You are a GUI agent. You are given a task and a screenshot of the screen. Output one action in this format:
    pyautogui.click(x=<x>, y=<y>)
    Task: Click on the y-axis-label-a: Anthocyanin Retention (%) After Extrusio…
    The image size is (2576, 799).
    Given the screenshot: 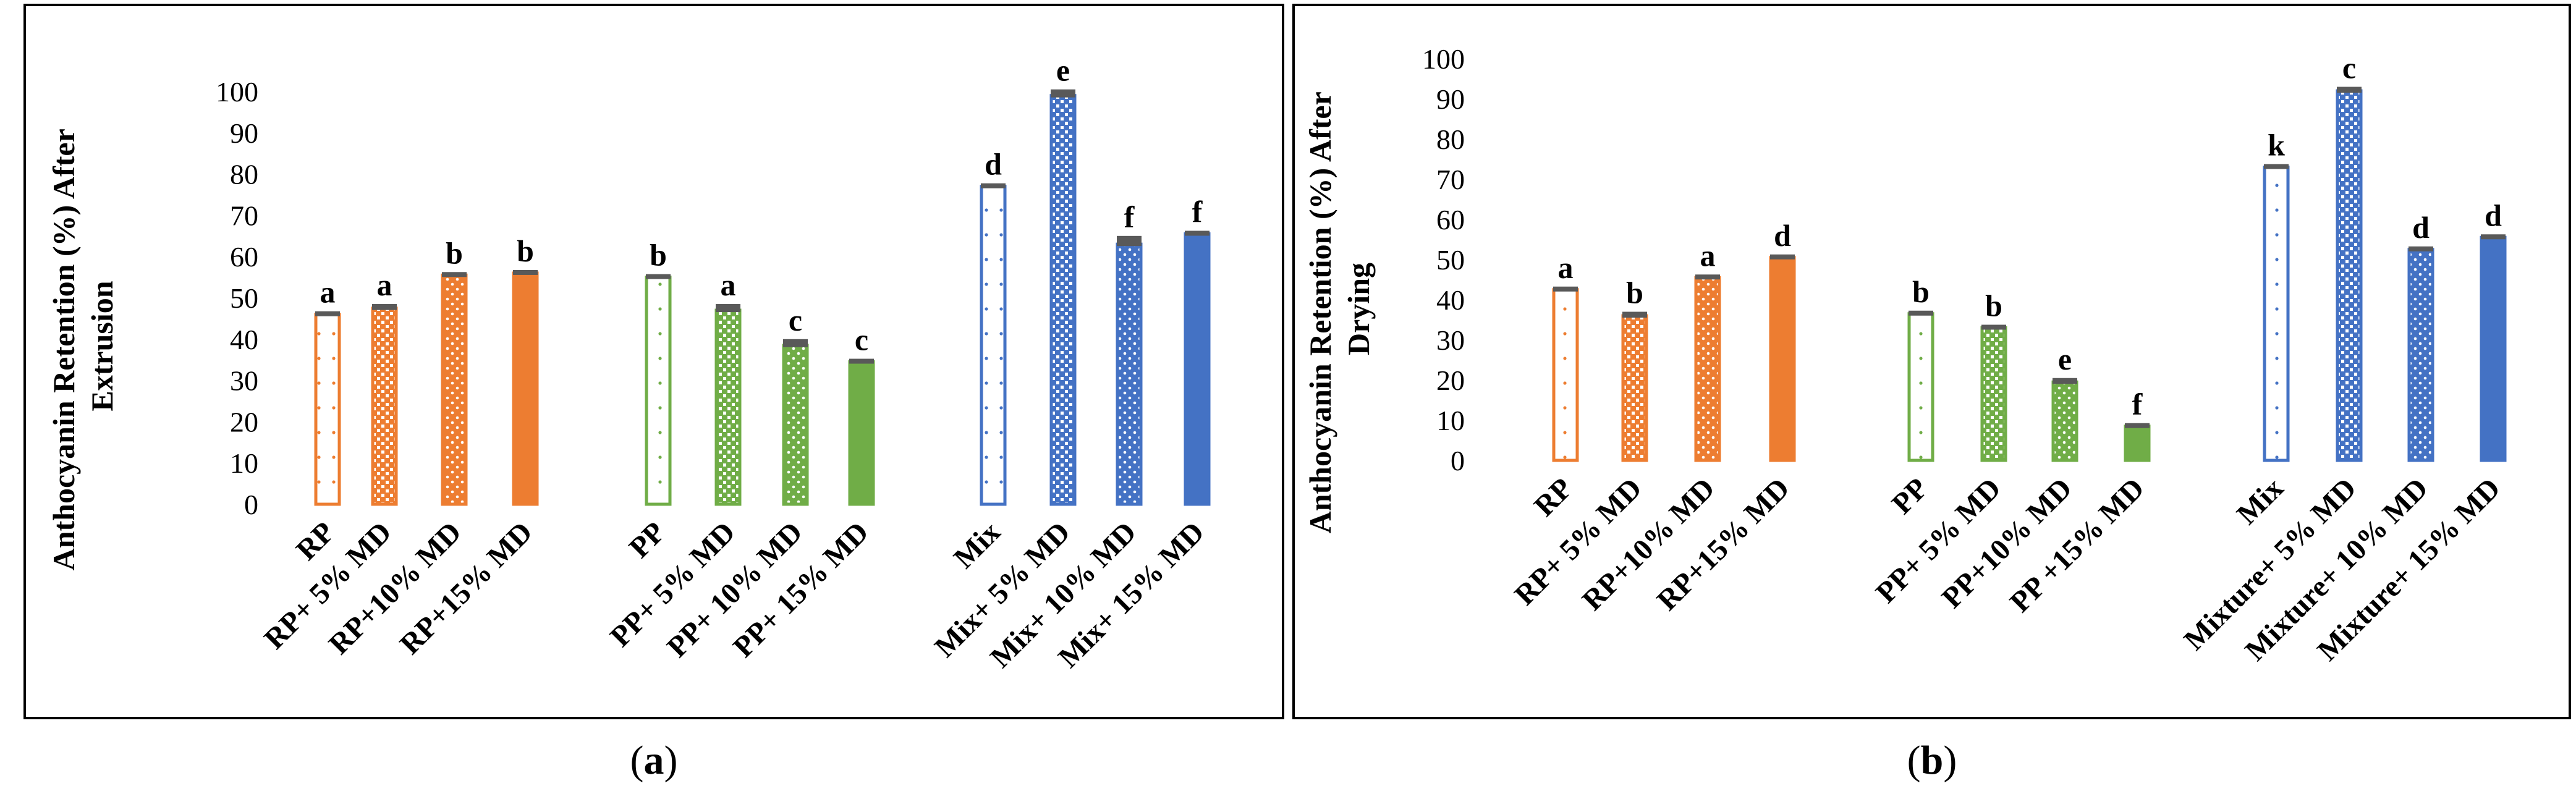 What is the action you would take?
    pyautogui.click(x=82, y=346)
    